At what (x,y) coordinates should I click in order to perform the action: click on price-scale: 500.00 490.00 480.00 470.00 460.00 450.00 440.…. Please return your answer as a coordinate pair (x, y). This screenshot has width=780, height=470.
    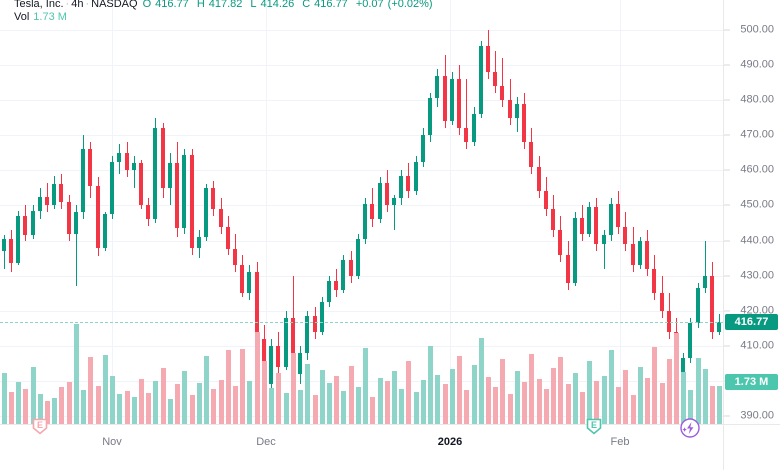
    Looking at the image, I should click on (751, 212).